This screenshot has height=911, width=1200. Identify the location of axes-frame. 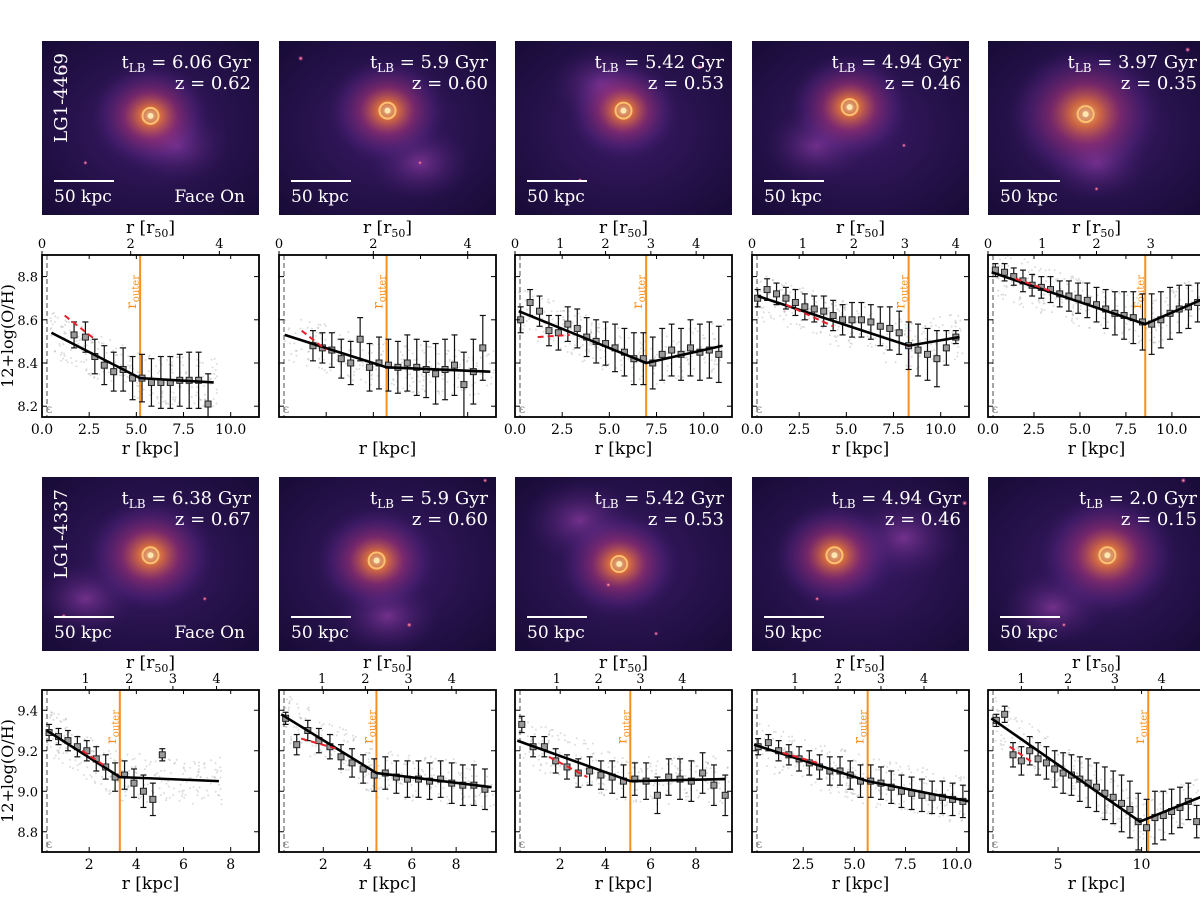
(860, 771).